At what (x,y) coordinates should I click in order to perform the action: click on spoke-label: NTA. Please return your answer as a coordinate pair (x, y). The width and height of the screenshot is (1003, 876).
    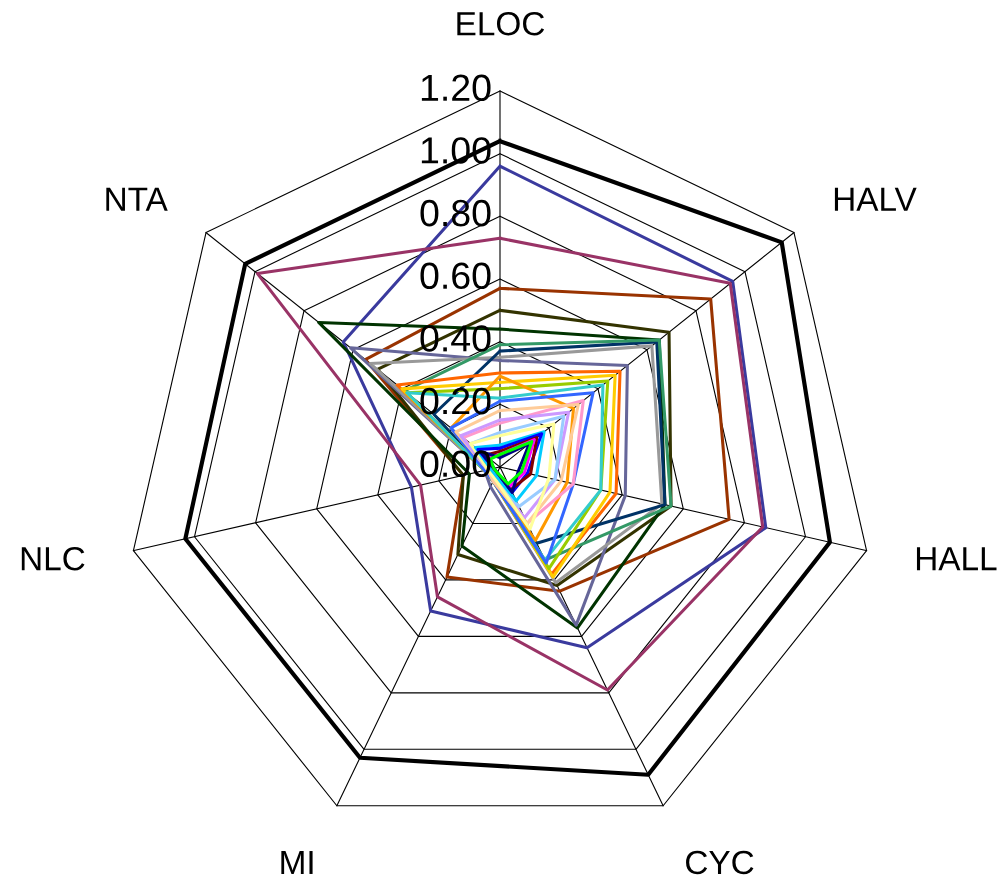
    Looking at the image, I should click on (137, 199).